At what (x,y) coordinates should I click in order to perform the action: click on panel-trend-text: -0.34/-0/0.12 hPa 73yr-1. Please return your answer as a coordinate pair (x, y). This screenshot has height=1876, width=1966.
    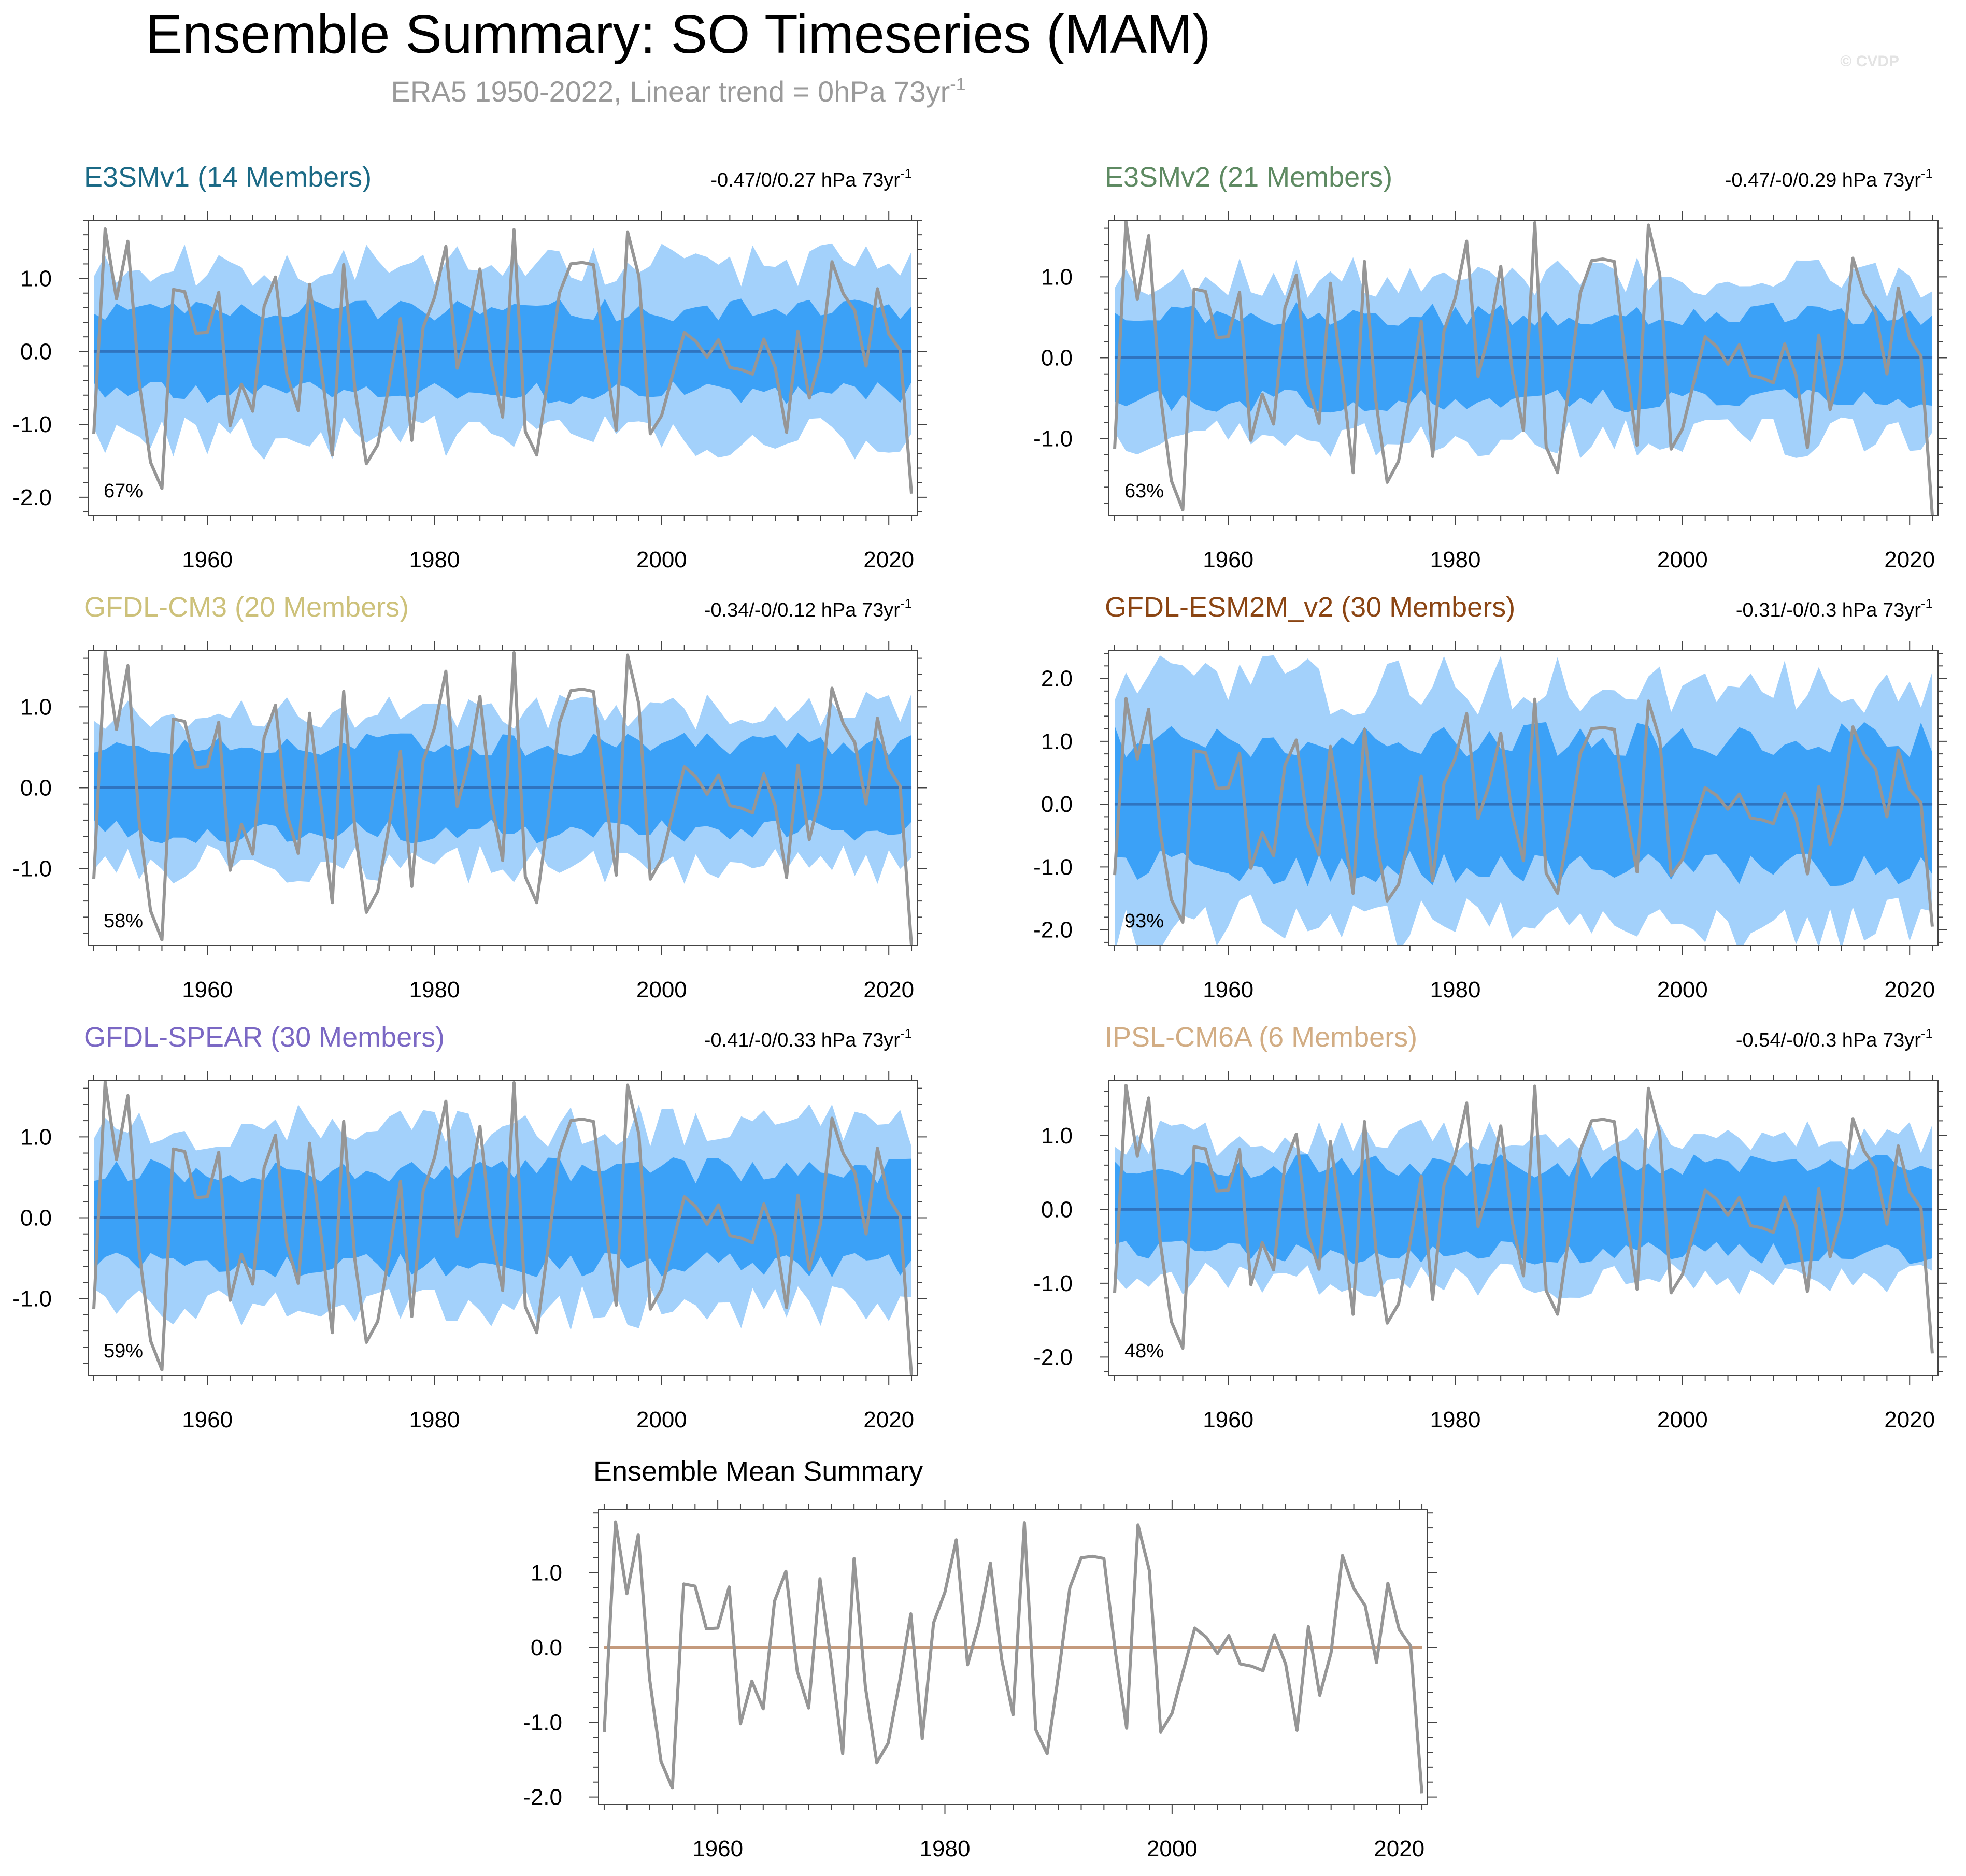
    Looking at the image, I should click on (808, 608).